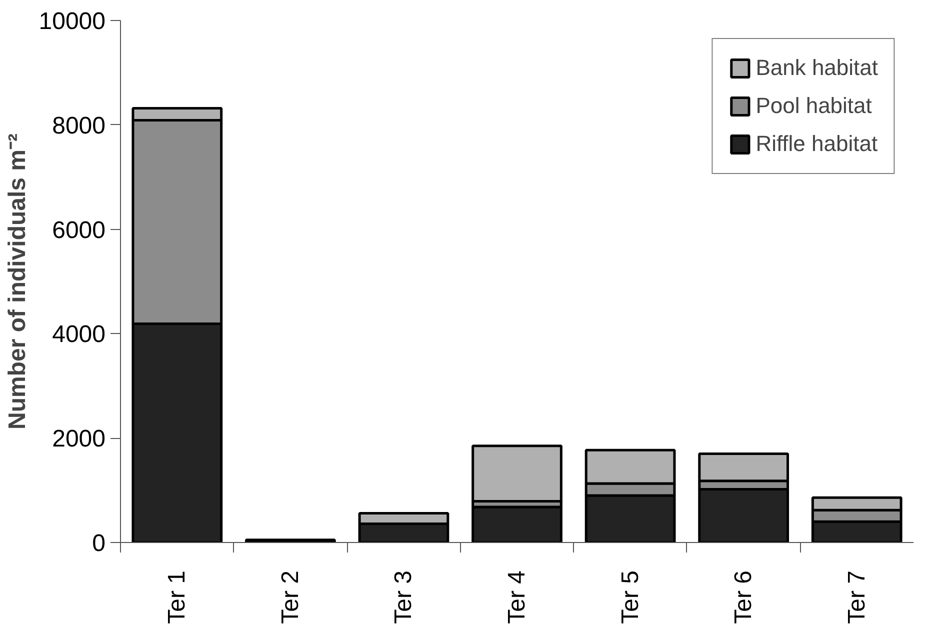 This screenshot has height=626, width=933. Describe the element at coordinates (79, 230) in the screenshot. I see `y-tick-label: 6000` at that location.